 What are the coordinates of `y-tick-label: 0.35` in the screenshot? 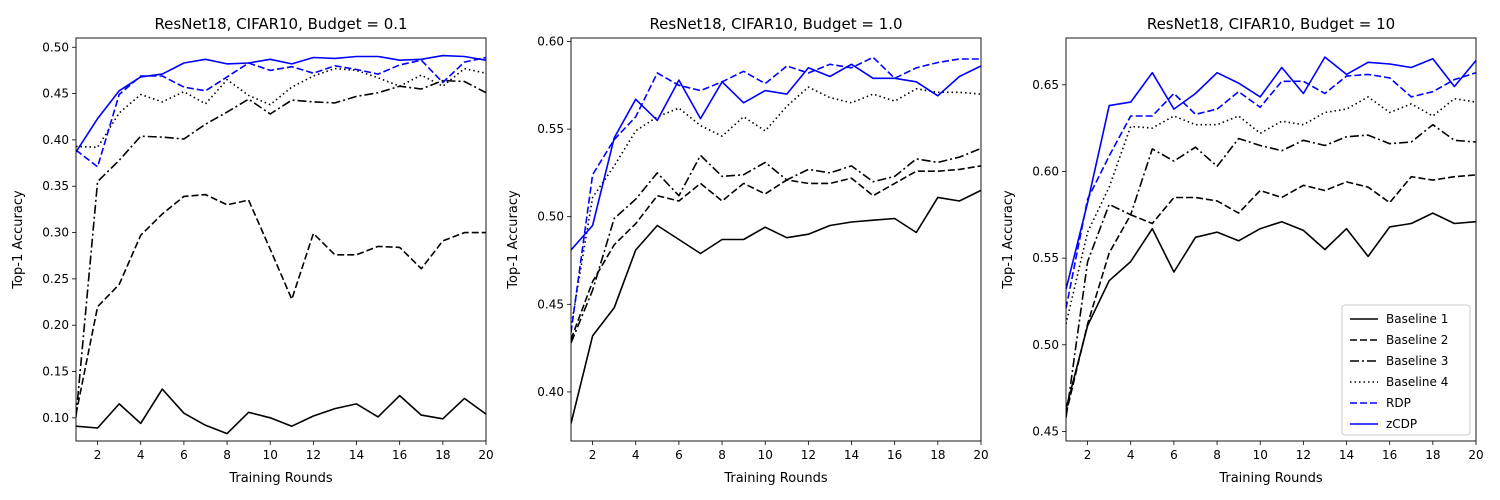 It's located at (55, 186).